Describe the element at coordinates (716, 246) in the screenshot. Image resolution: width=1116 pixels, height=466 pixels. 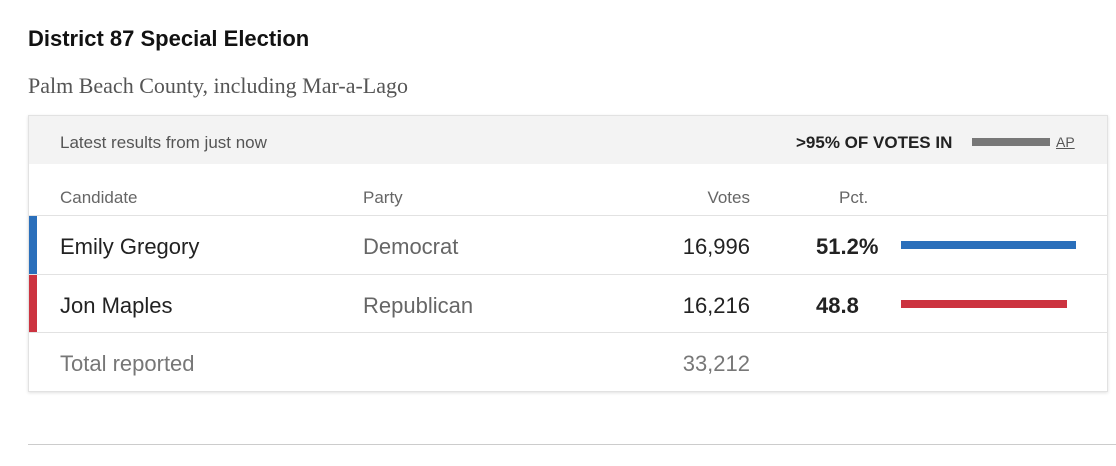
I see `votes: 16,996` at that location.